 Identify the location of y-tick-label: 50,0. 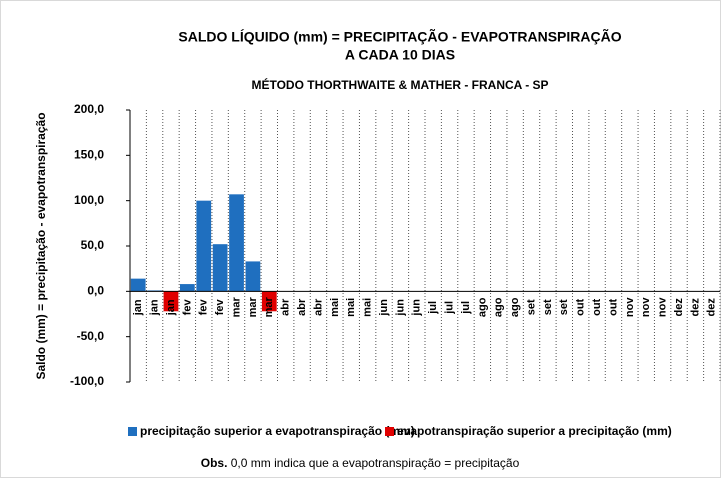
(93, 245).